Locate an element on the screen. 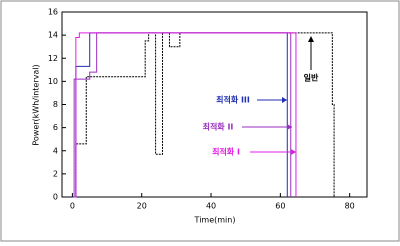  y-tick-label: 8 is located at coordinates (55, 104).